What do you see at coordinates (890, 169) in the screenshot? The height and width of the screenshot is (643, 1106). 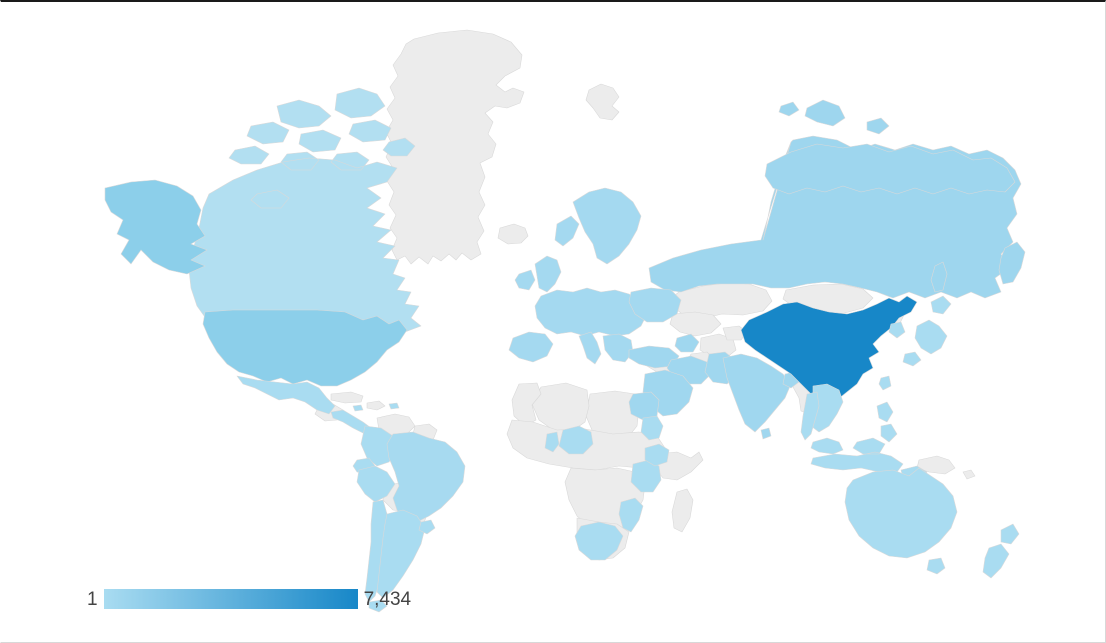 I see `region-russia-north` at bounding box center [890, 169].